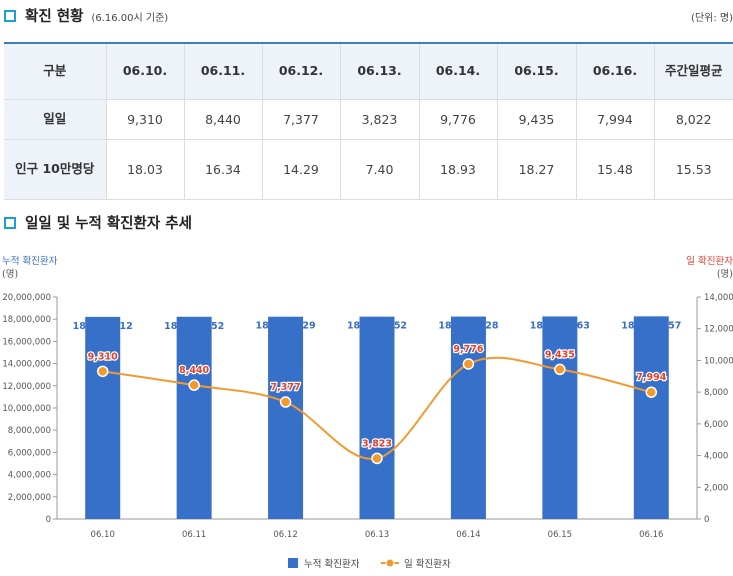  I want to click on line-value-label: 9,776, so click(468, 349).